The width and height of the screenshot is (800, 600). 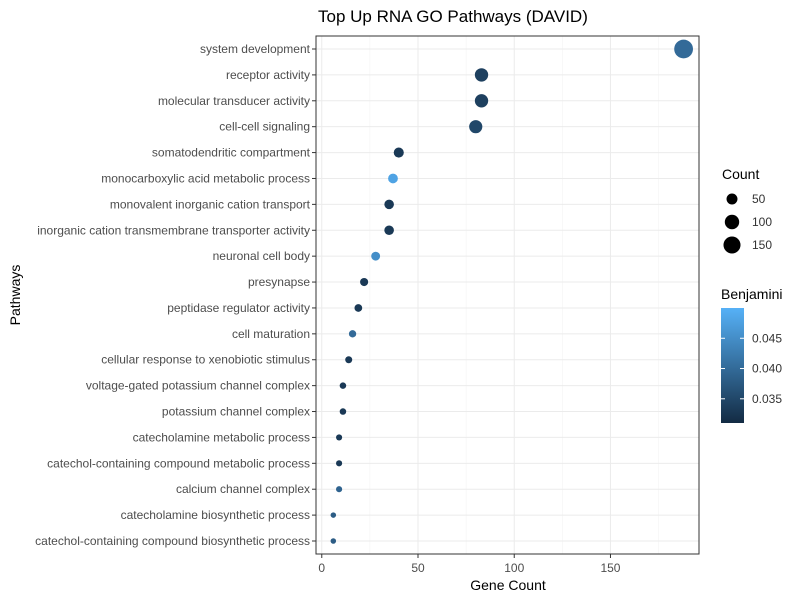 What do you see at coordinates (453, 16) in the screenshot?
I see `chart-title: Top Up RNA GO Pathways (DAVID)` at bounding box center [453, 16].